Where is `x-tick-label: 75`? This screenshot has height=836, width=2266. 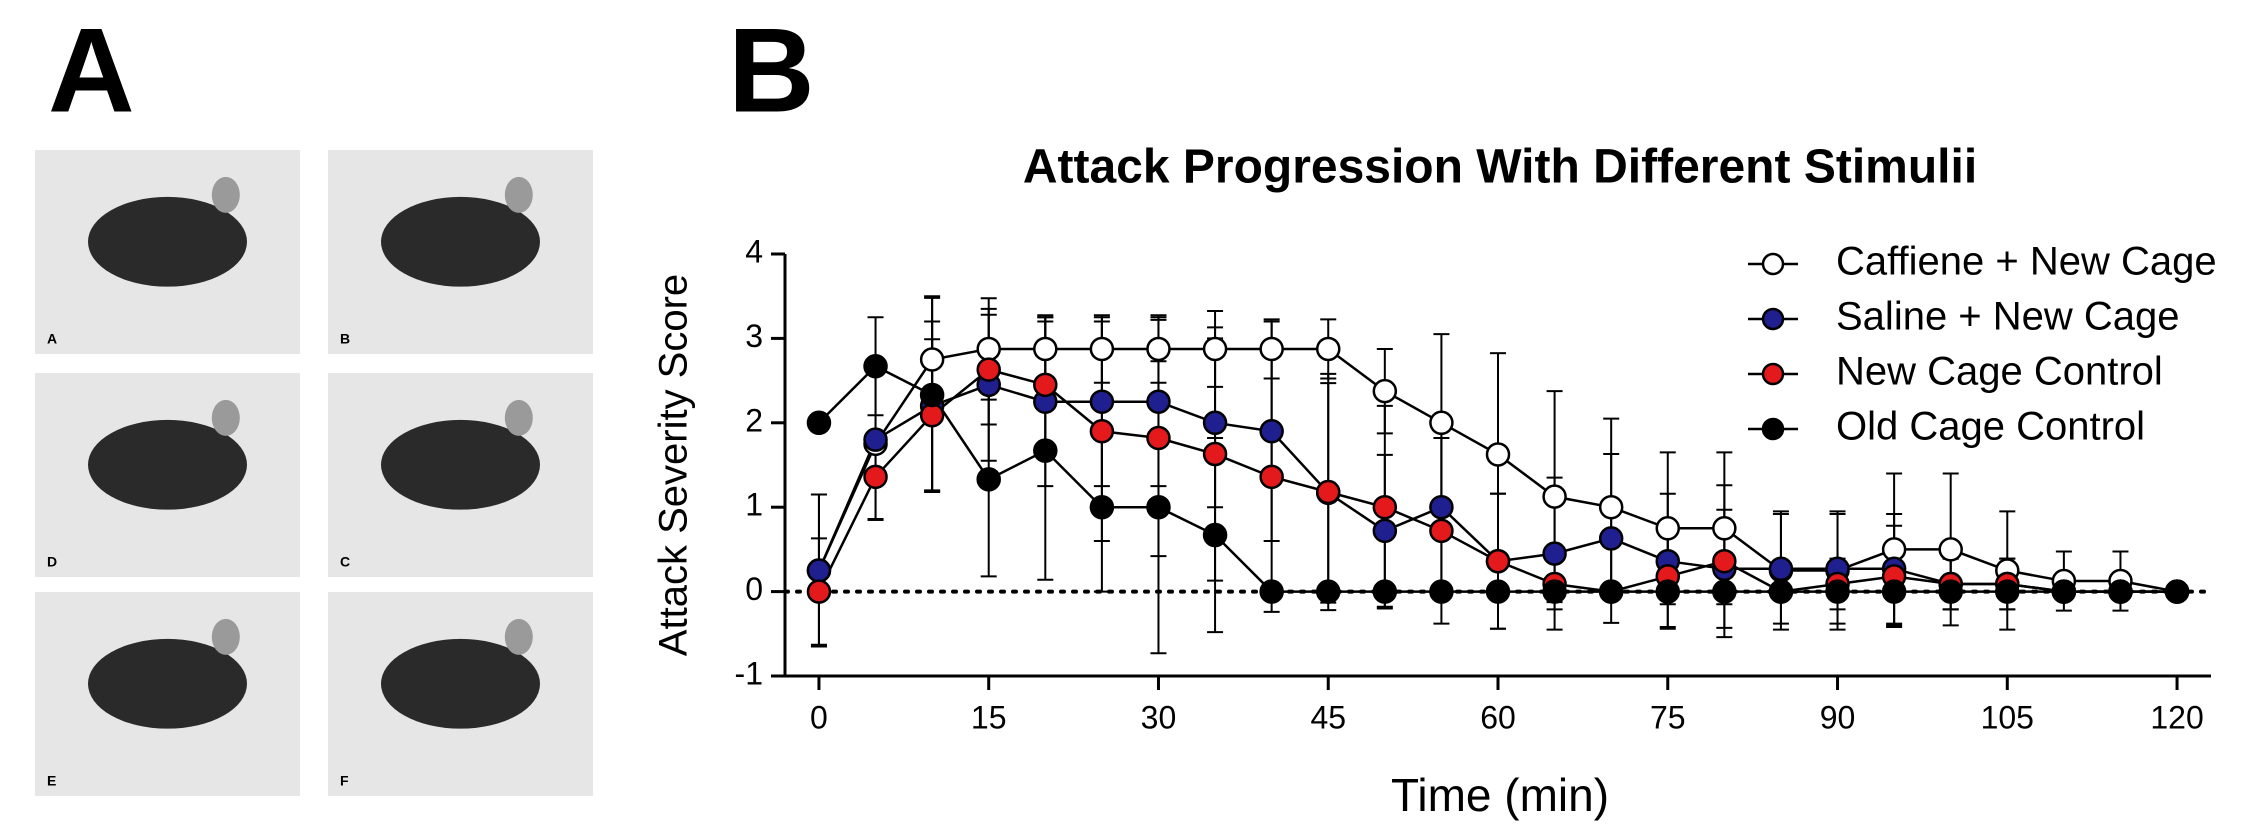
x-tick-label: 75 is located at coordinates (1668, 717).